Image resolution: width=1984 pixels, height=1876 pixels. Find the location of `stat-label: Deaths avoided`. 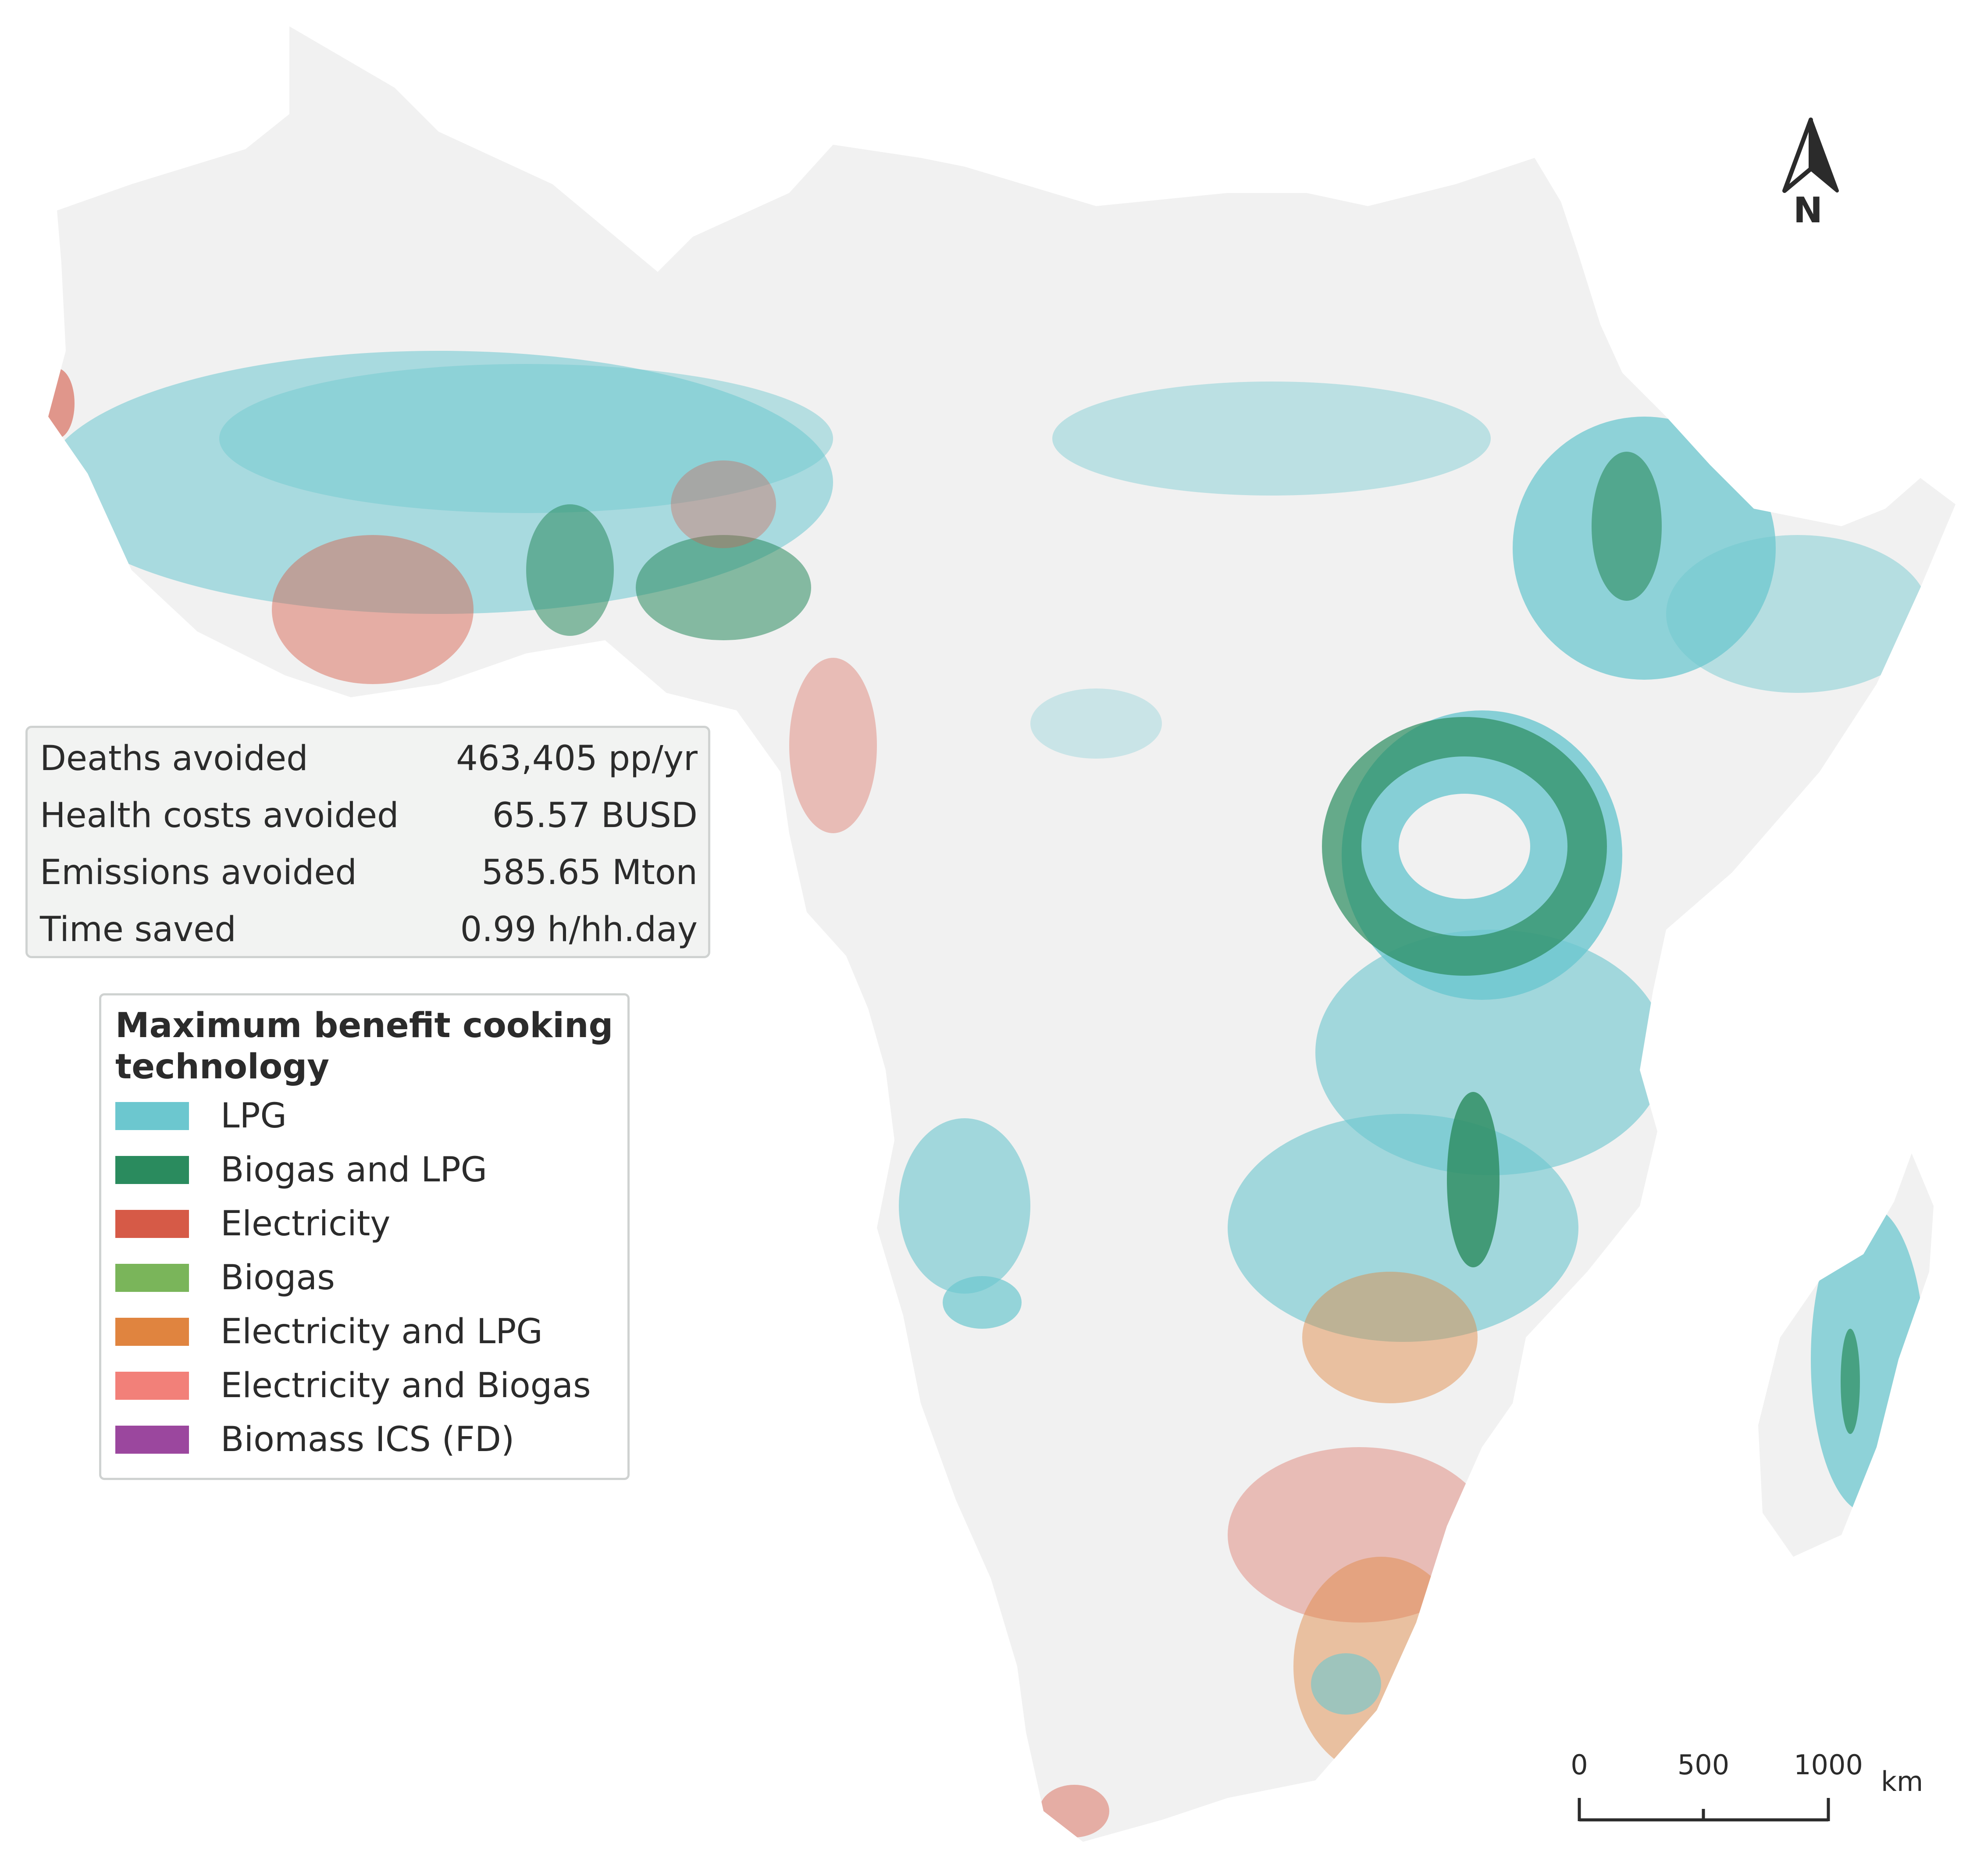

stat-label: Deaths avoided is located at coordinates (174, 758).